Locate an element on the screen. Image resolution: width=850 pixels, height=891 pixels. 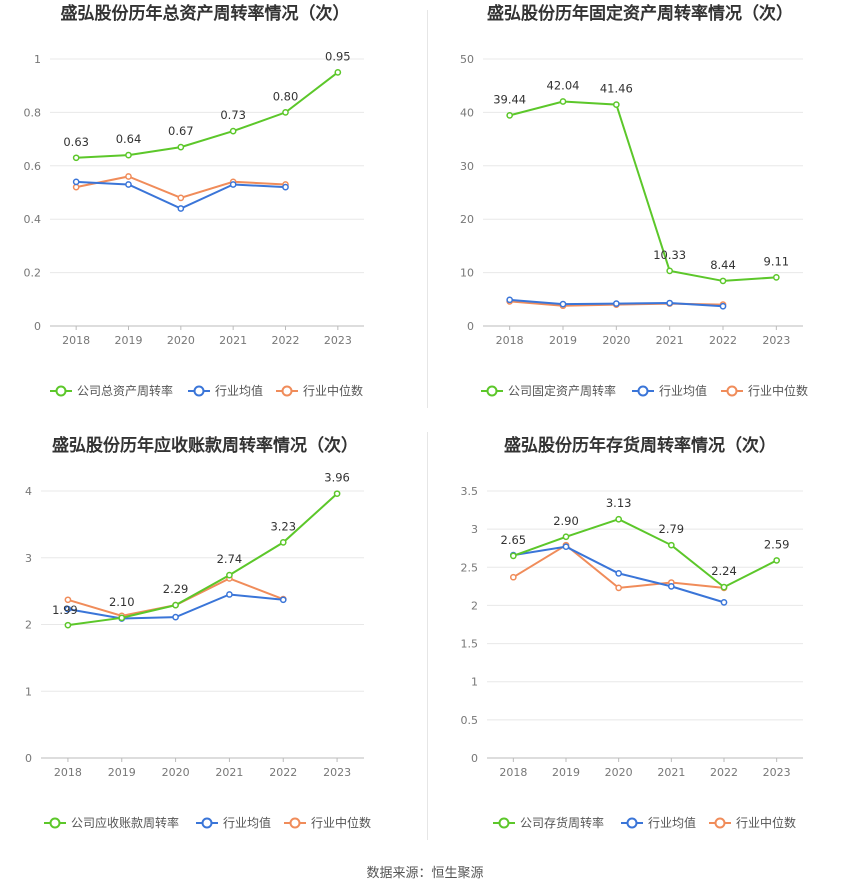
data-label: 2.59 is located at coordinates (777, 544).